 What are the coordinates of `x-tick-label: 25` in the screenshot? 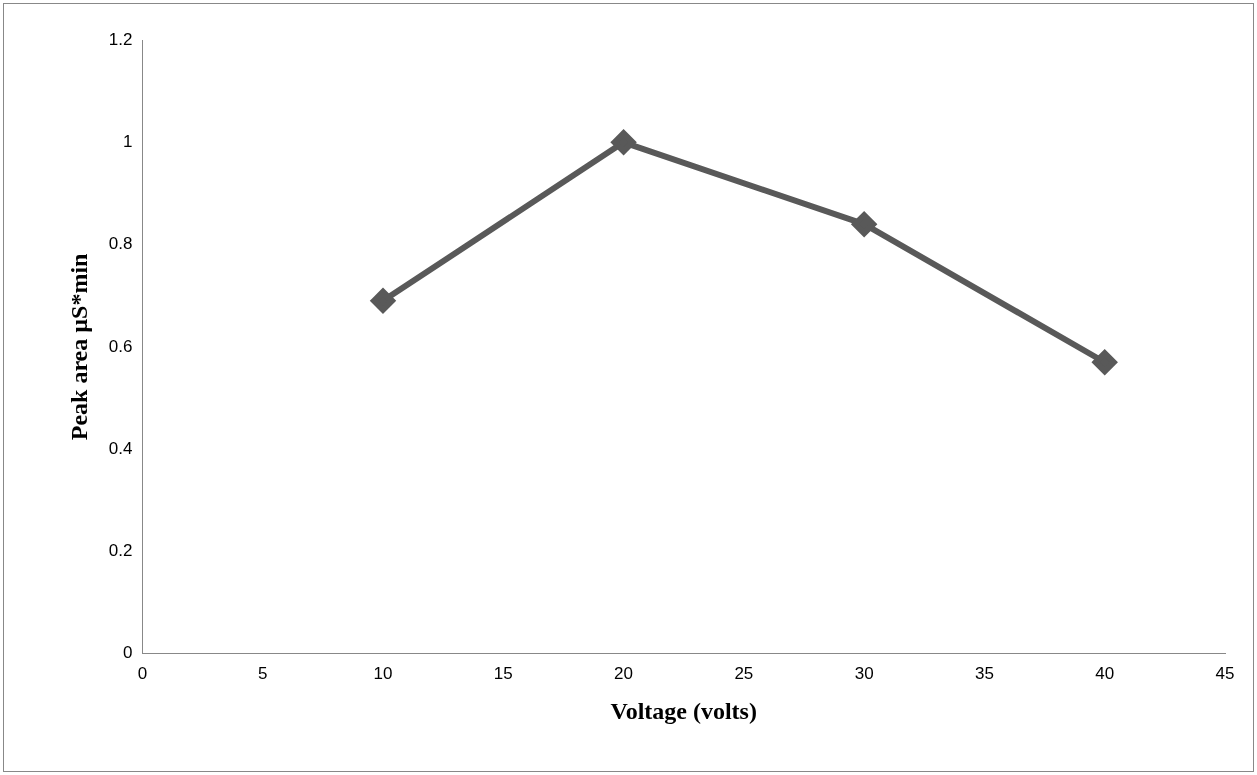 It's located at (744, 673).